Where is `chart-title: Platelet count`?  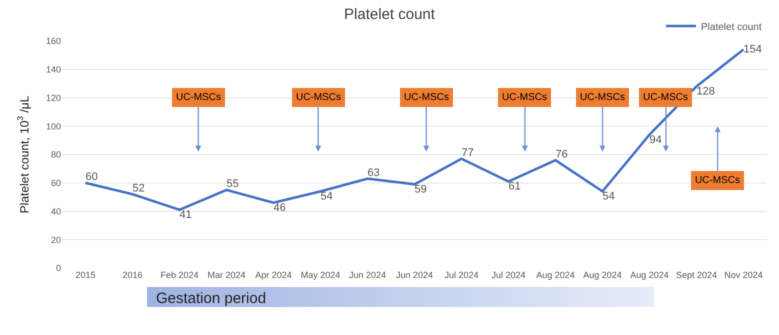
chart-title: Platelet count is located at coordinates (390, 14).